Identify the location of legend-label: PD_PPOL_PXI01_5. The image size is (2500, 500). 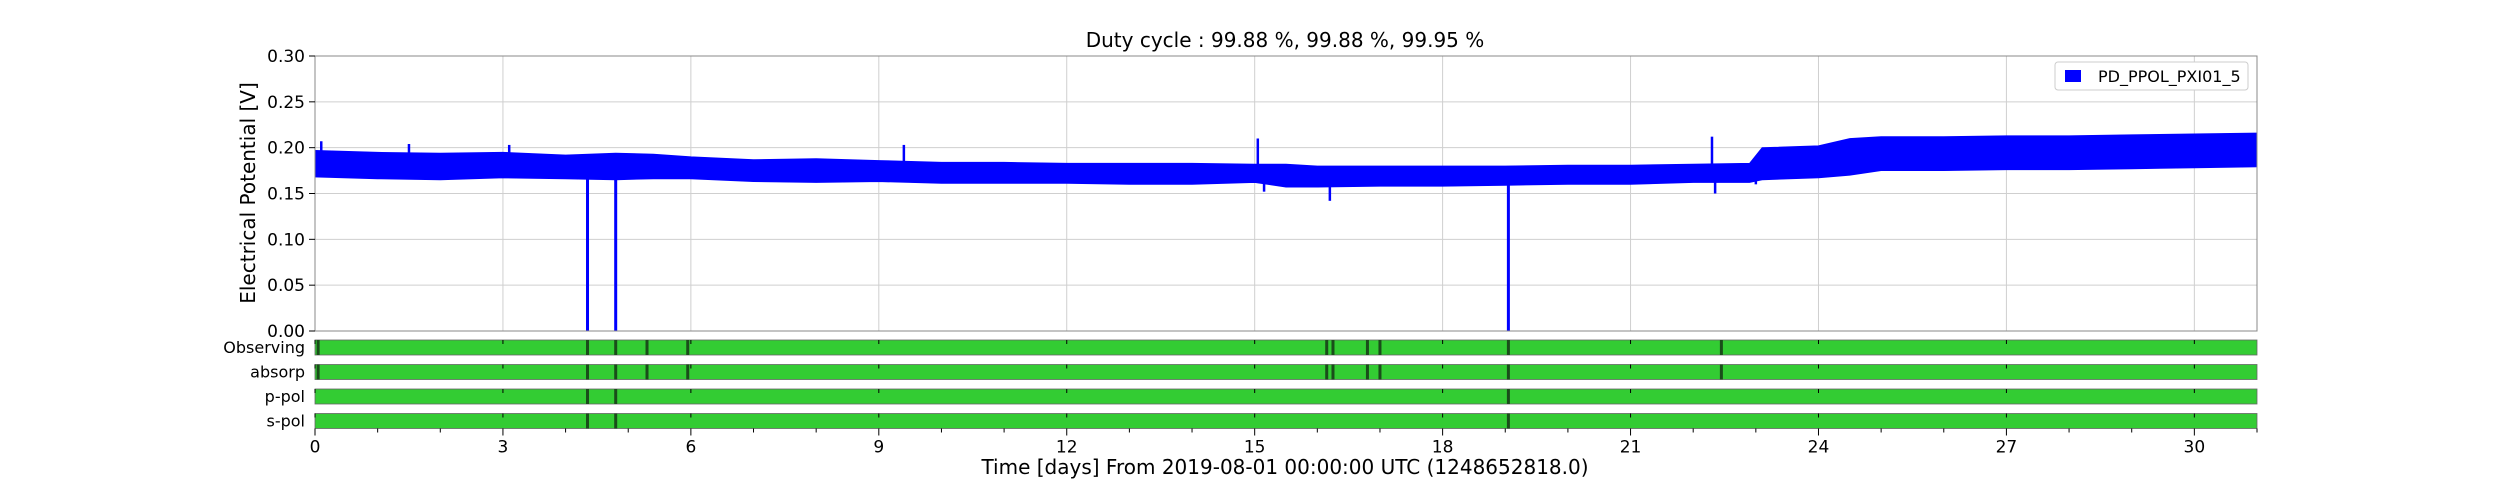
(2169, 77).